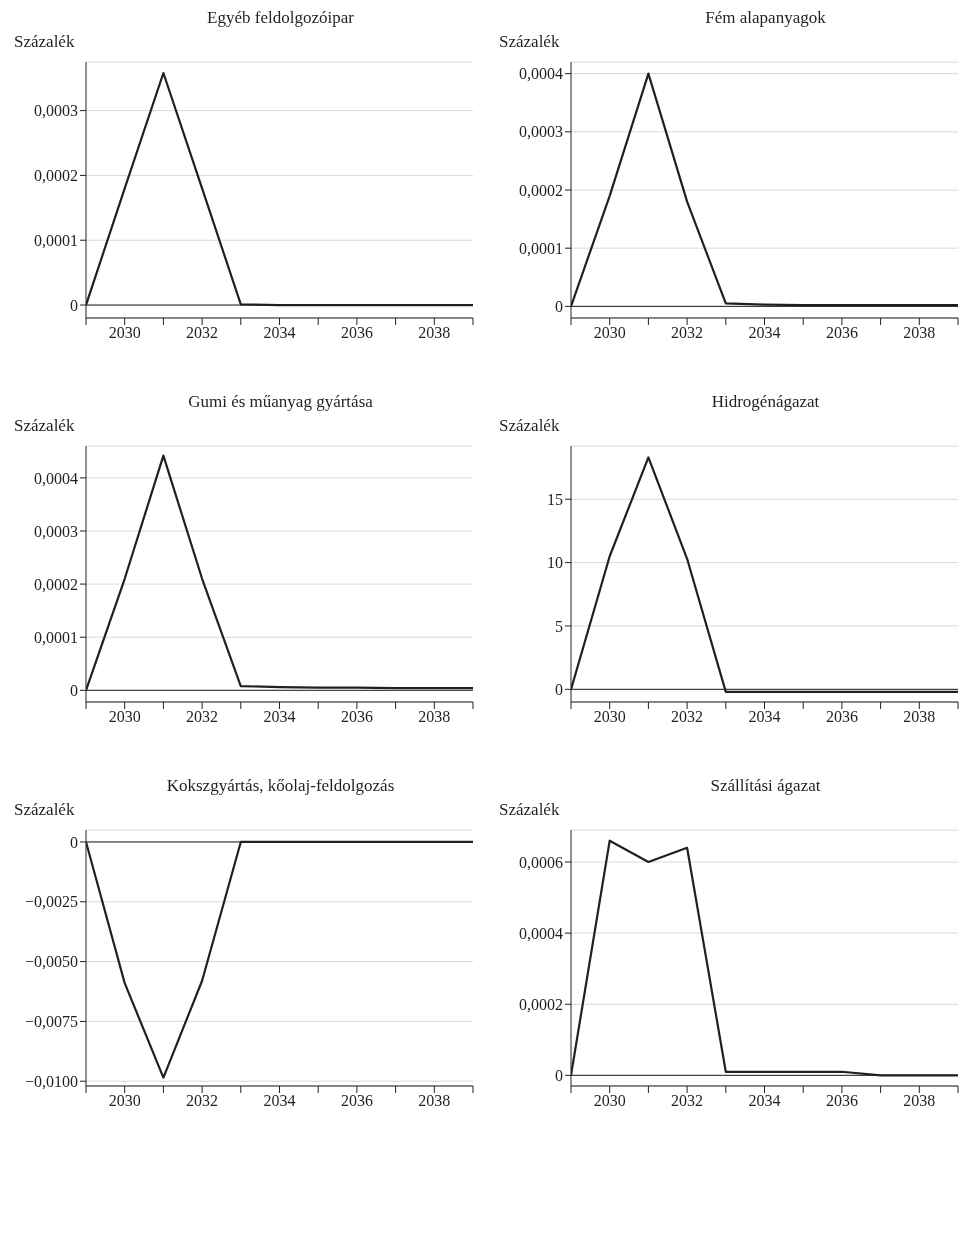 This screenshot has width=979, height=1241. I want to click on chart-title: Kokszgyártás, kőolaj-feldolgozás, so click(280, 786).